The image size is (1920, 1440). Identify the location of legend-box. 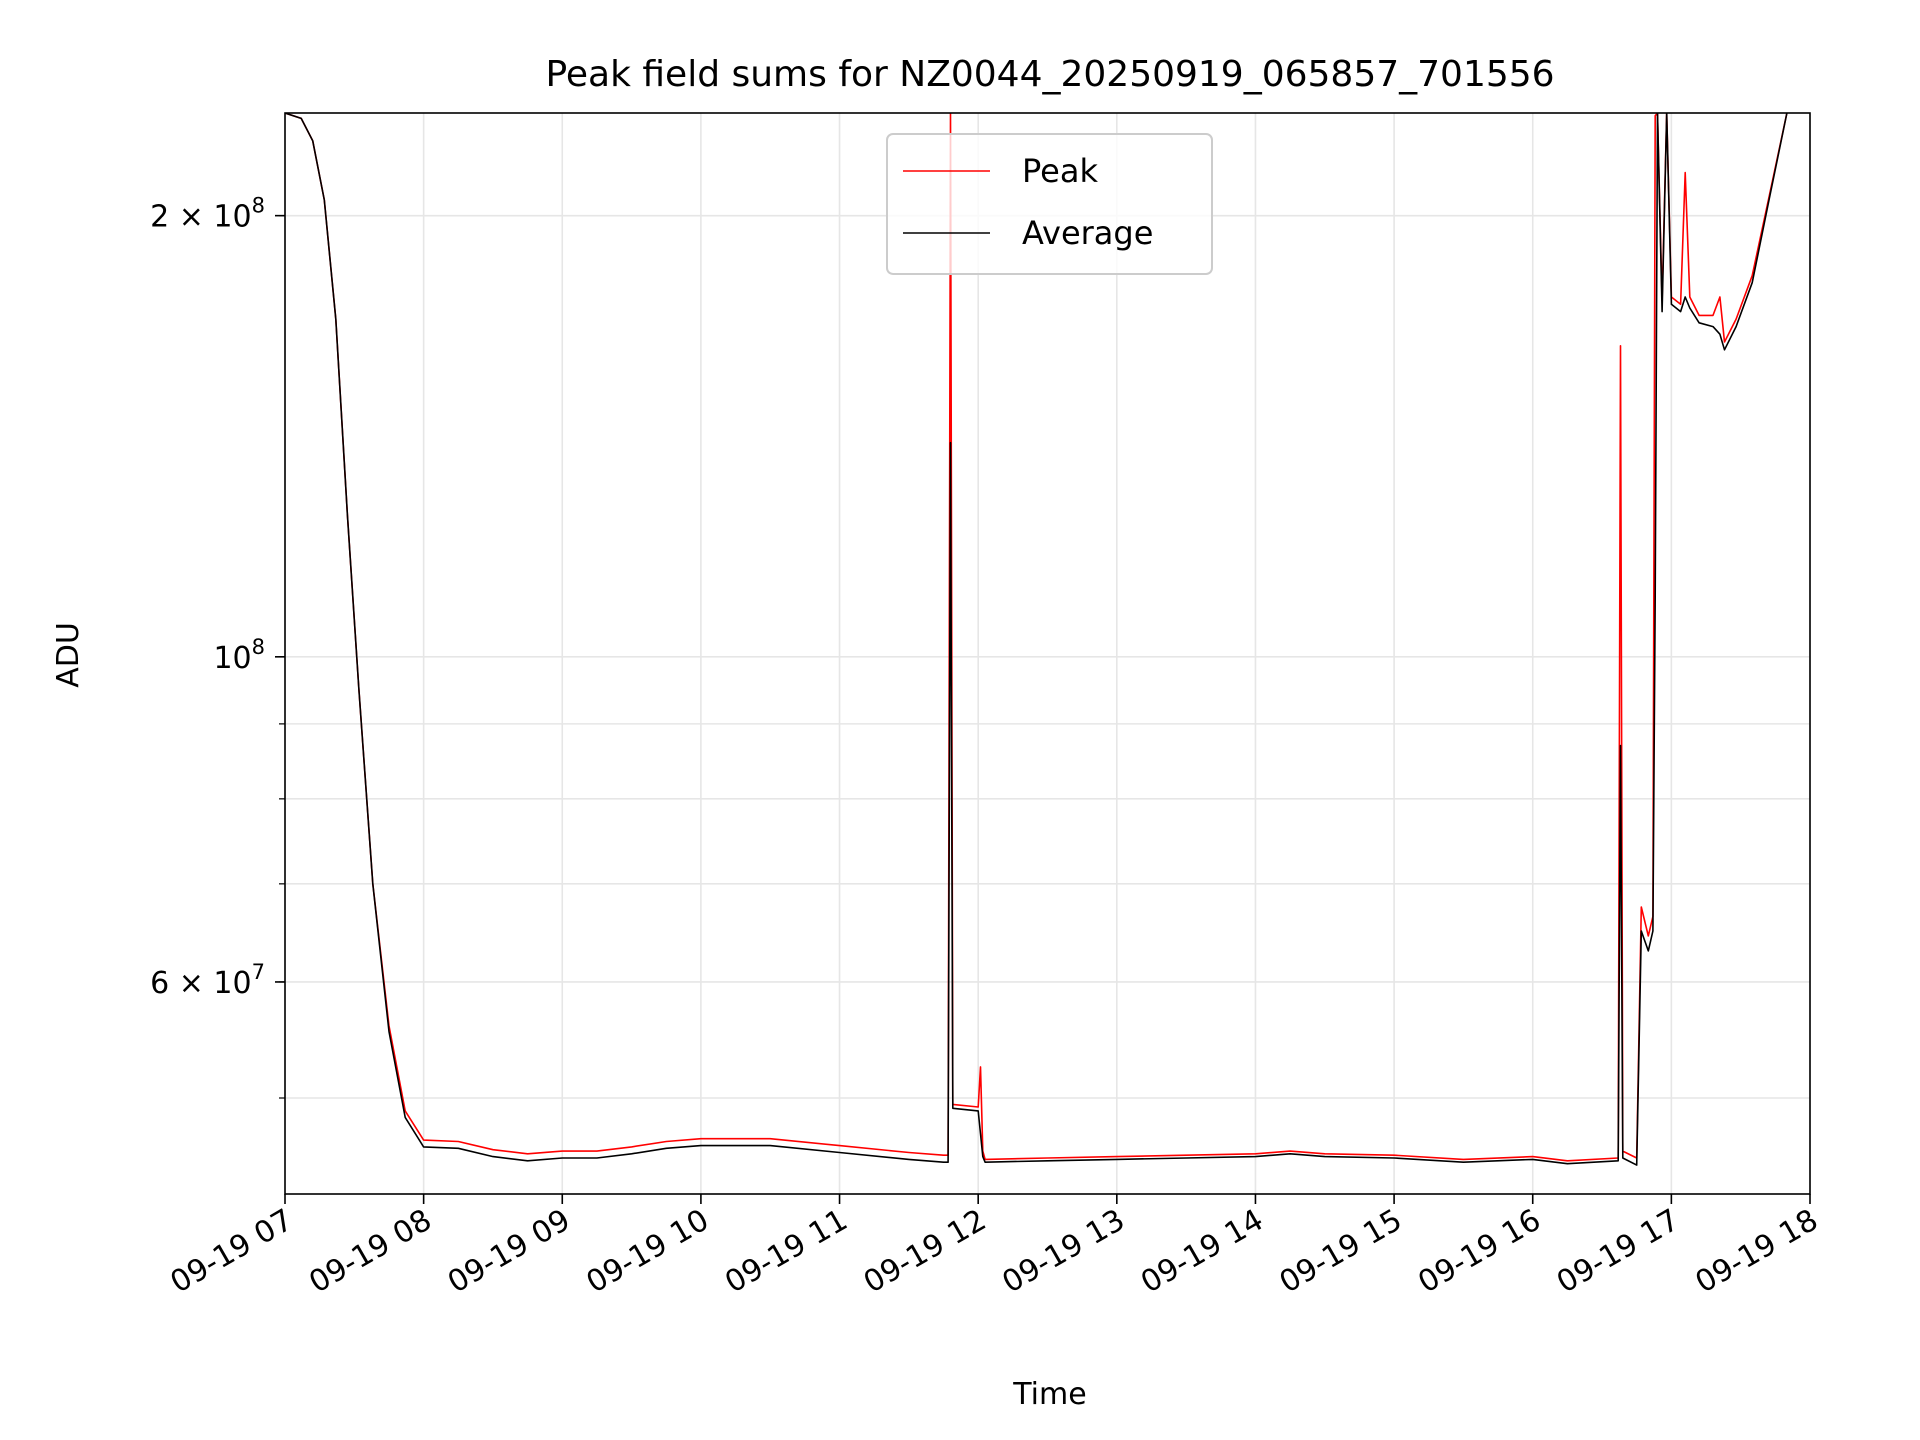
(1049, 204).